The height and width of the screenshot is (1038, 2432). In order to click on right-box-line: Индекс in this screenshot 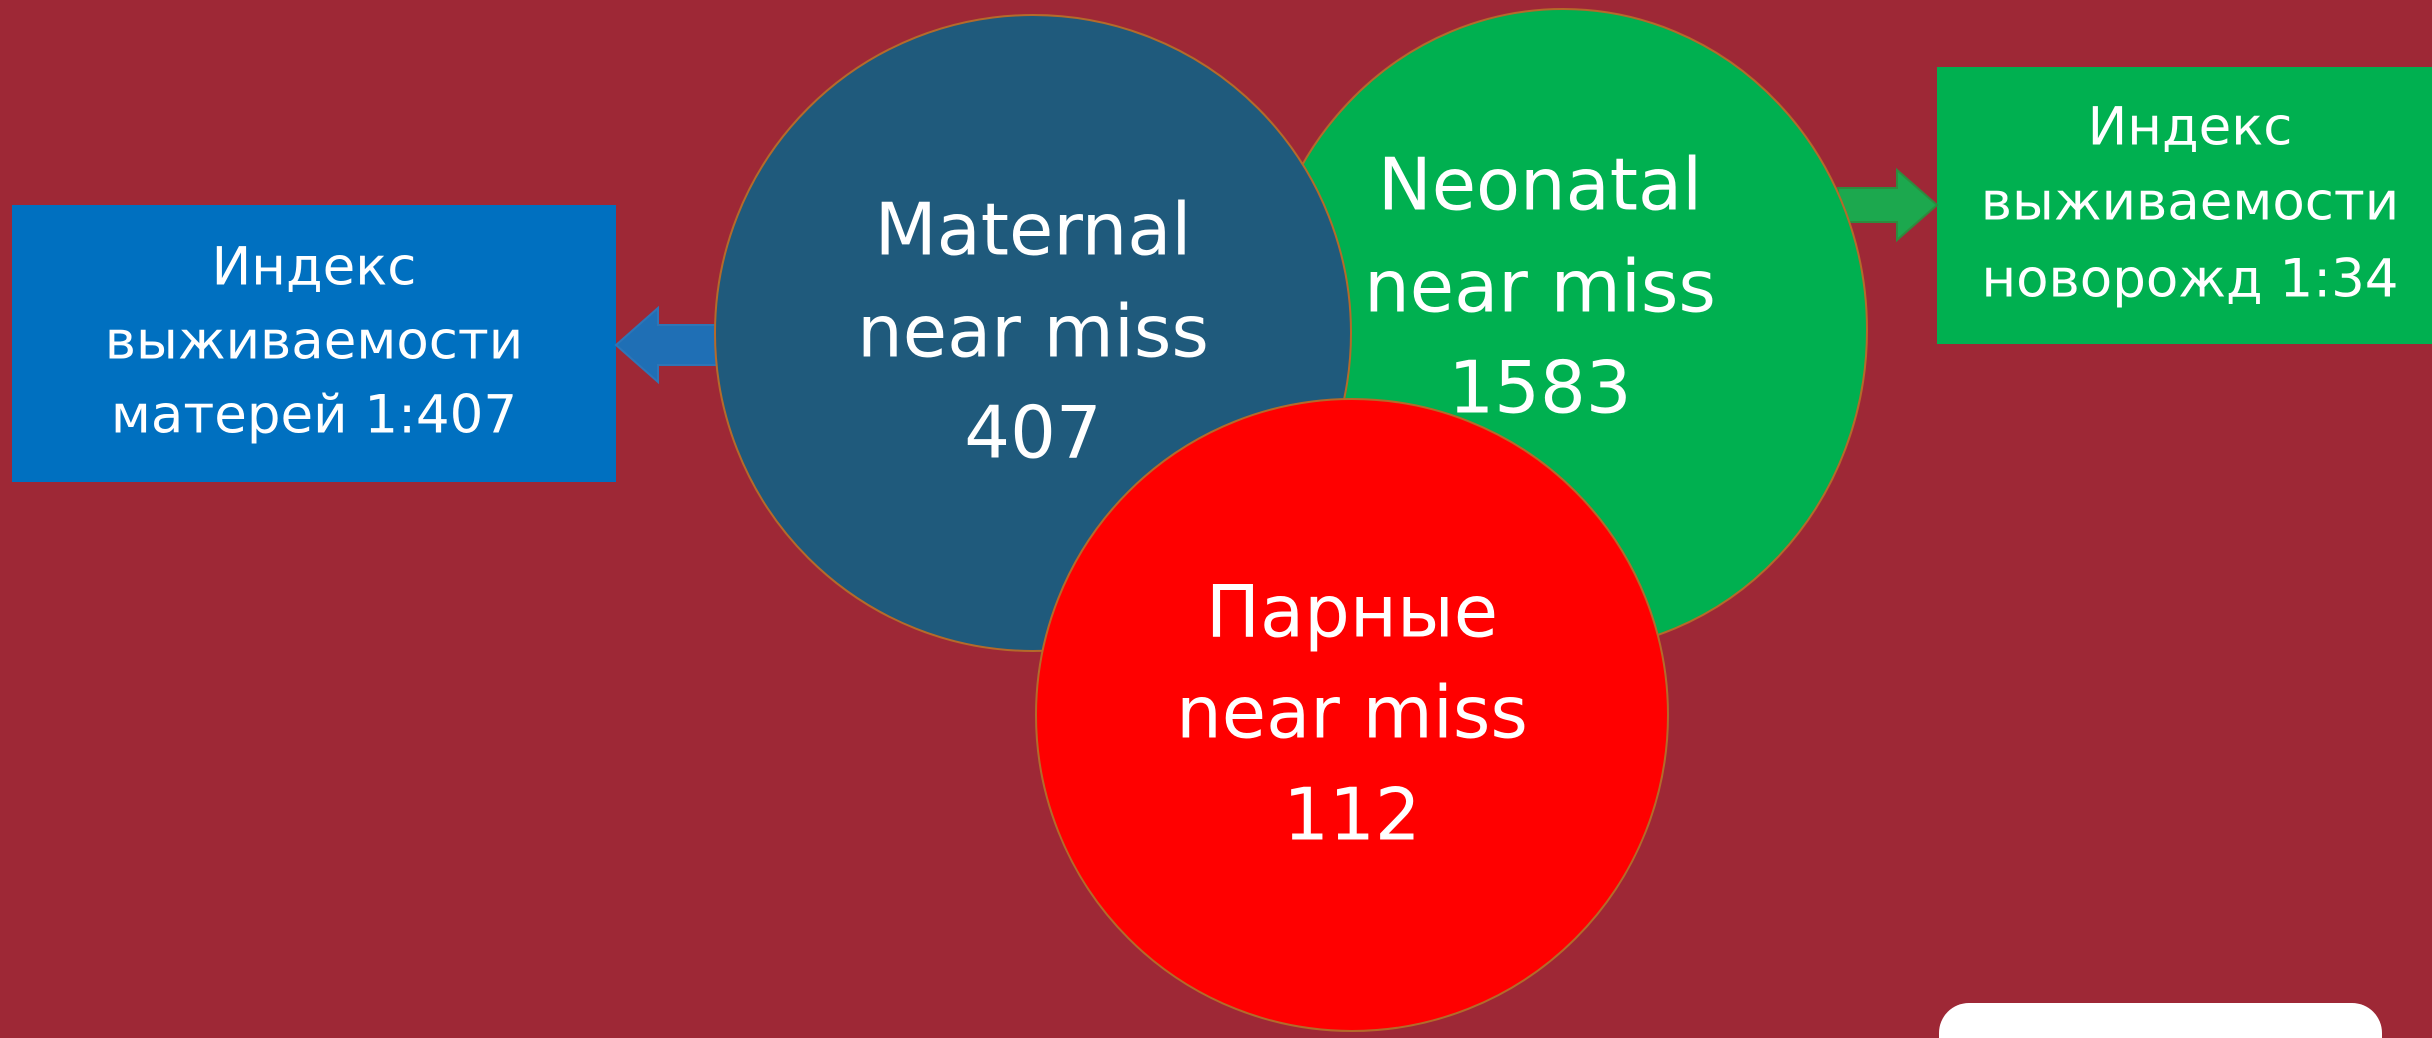, I will do `click(2190, 127)`.